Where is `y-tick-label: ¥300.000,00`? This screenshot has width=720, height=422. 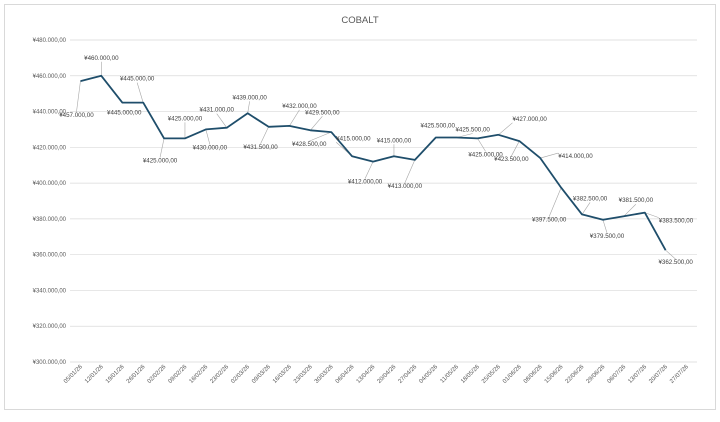
y-tick-label: ¥300.000,00 is located at coordinates (50, 363).